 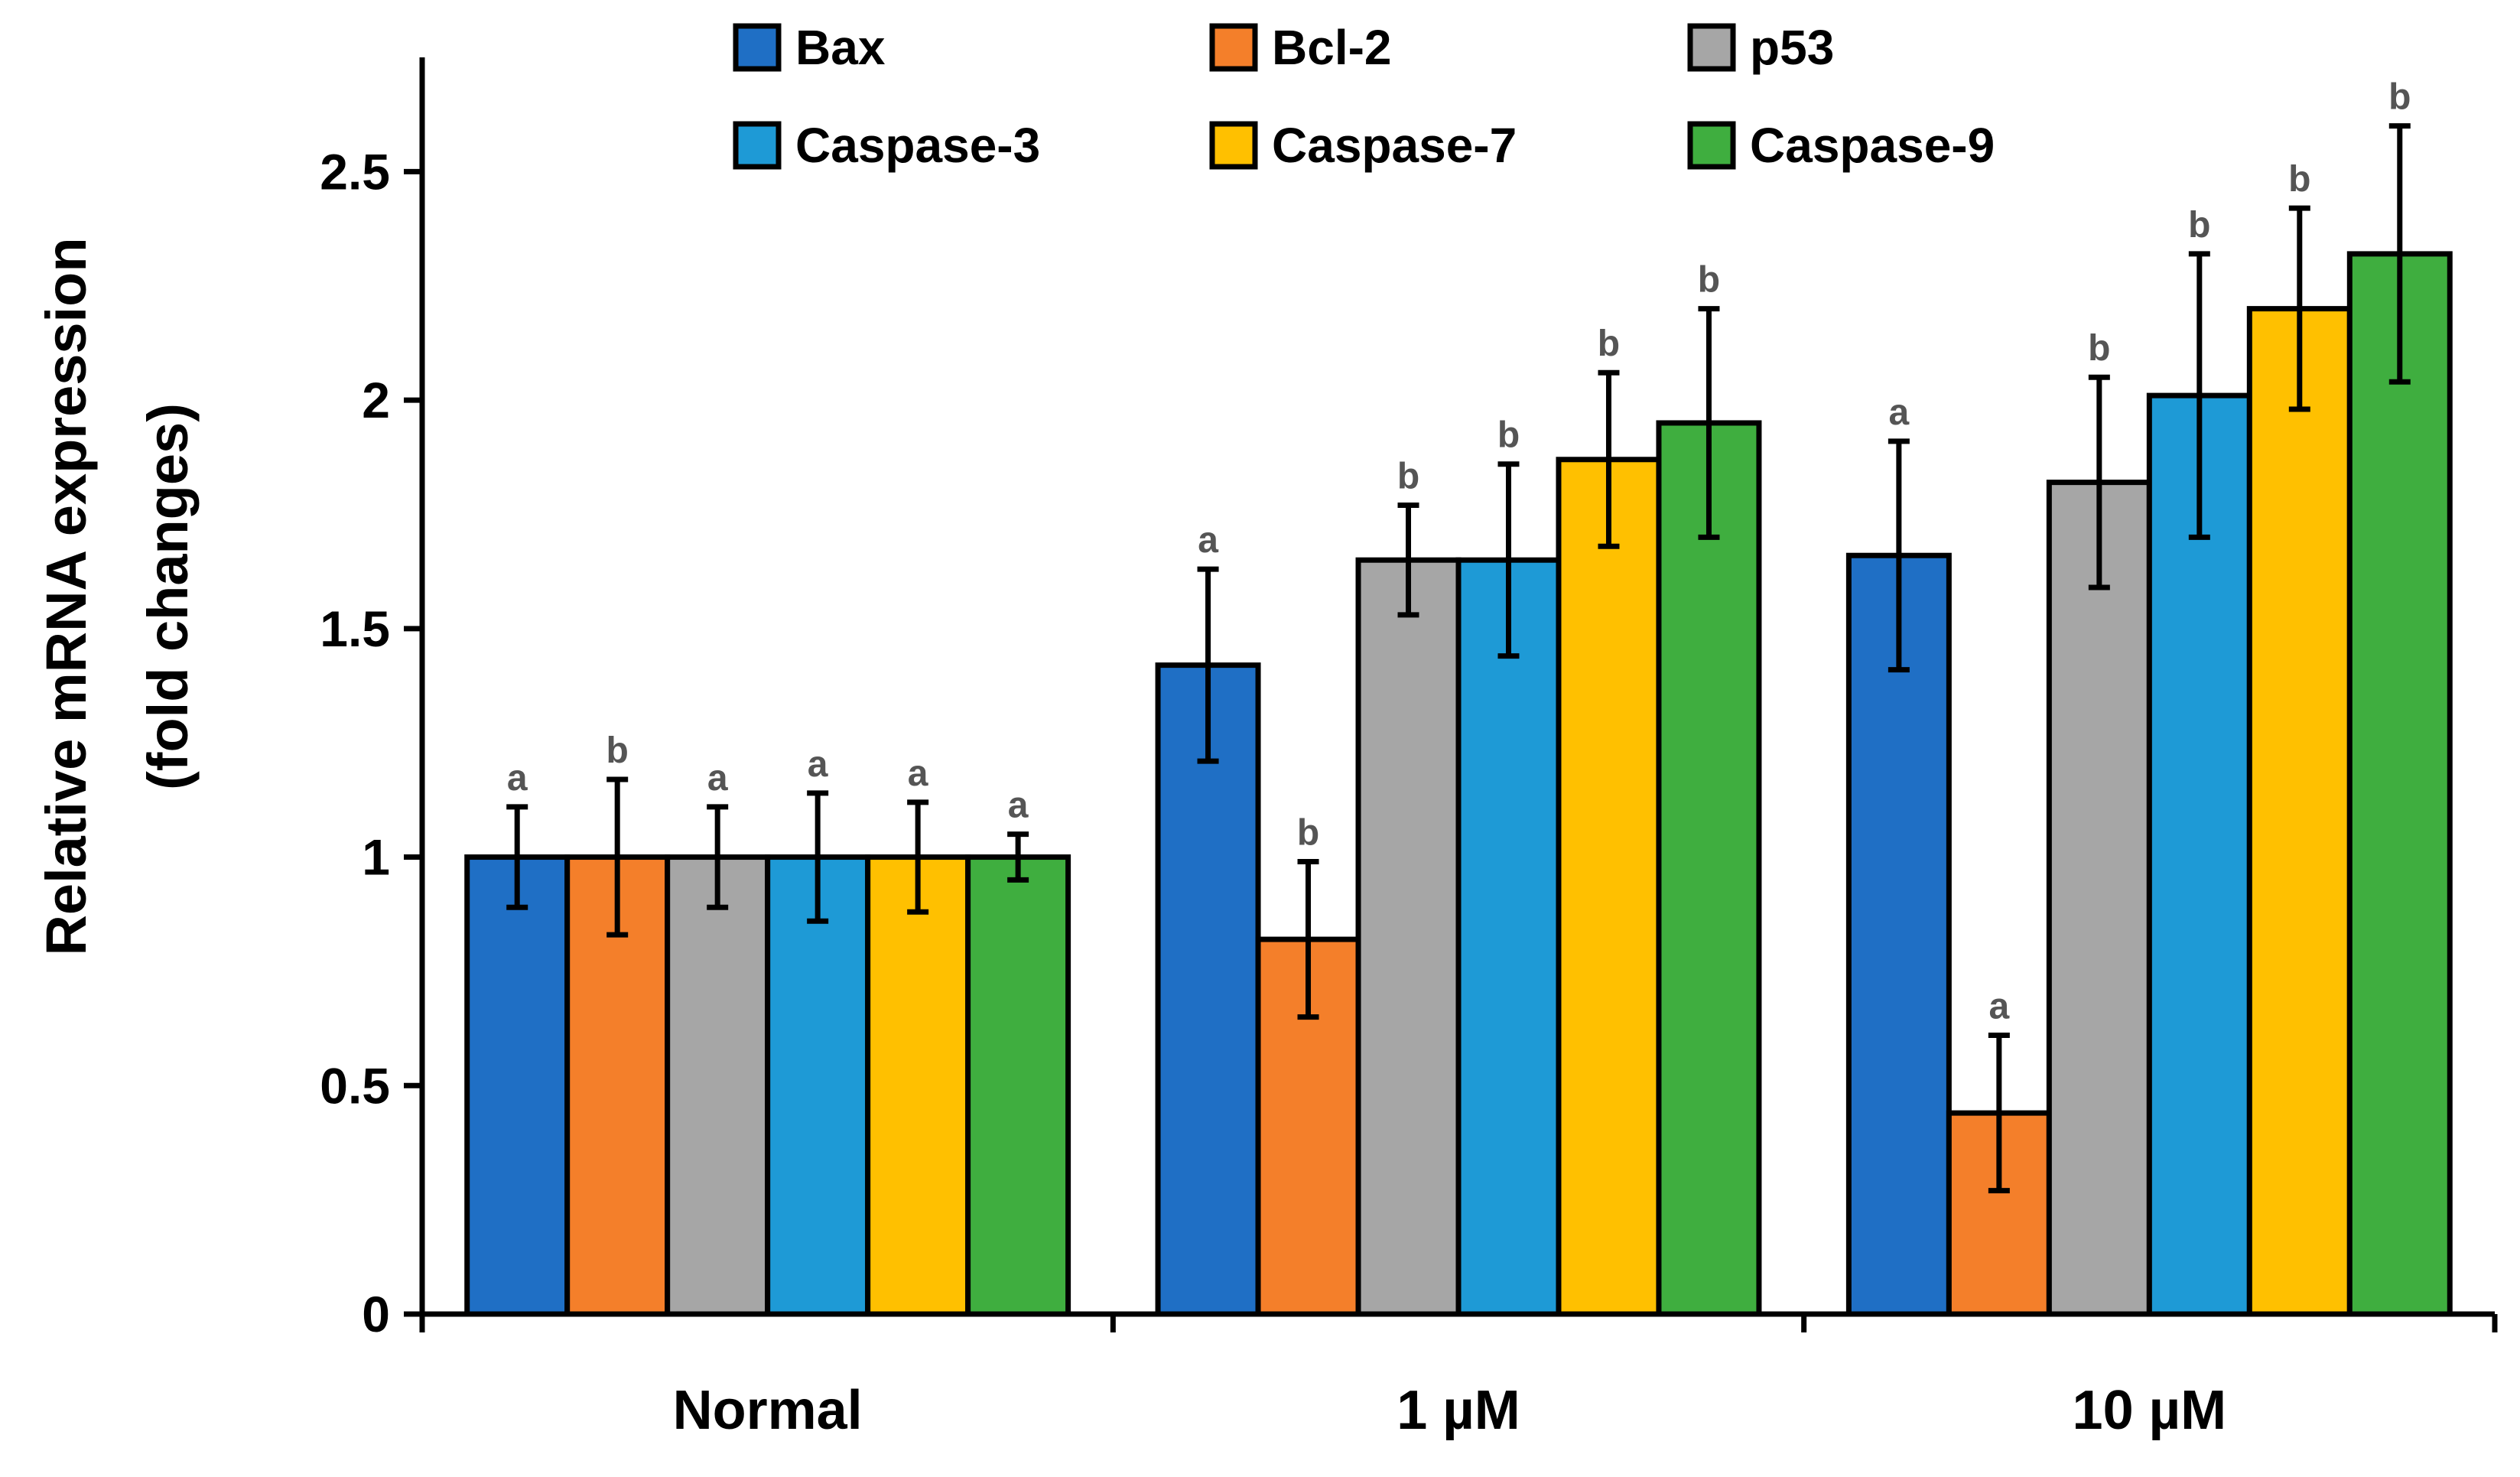 I want to click on legend-label: Caspase-7, so click(x=1394, y=145).